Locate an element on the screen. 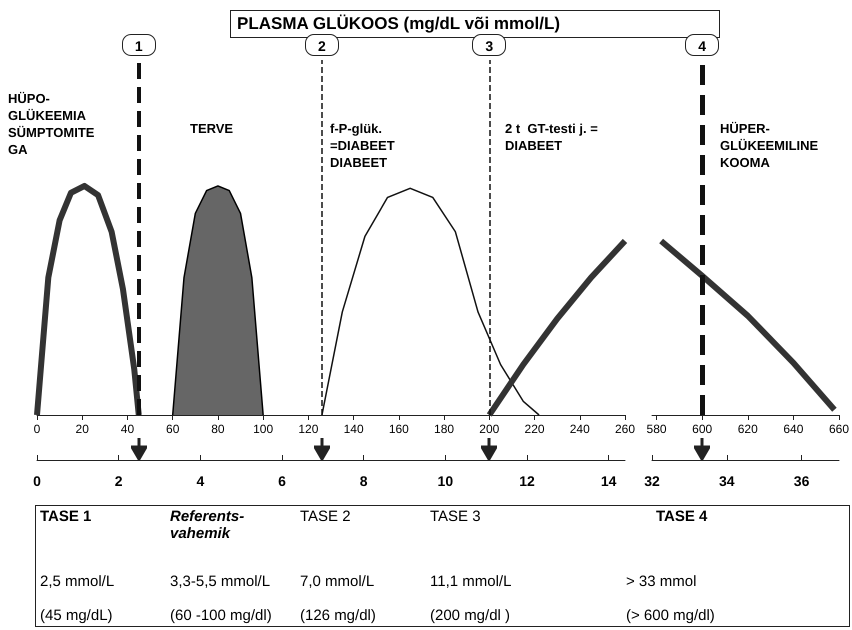 The width and height of the screenshot is (852, 630). chart-title: PLASMA GLÜKOOS (mg/dL või mmol/L) is located at coordinates (475, 24).